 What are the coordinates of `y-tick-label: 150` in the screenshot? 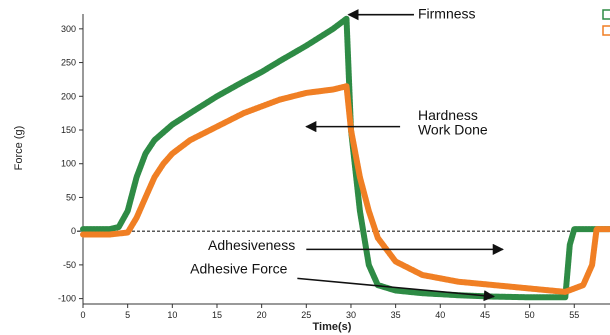 It's located at (68, 130).